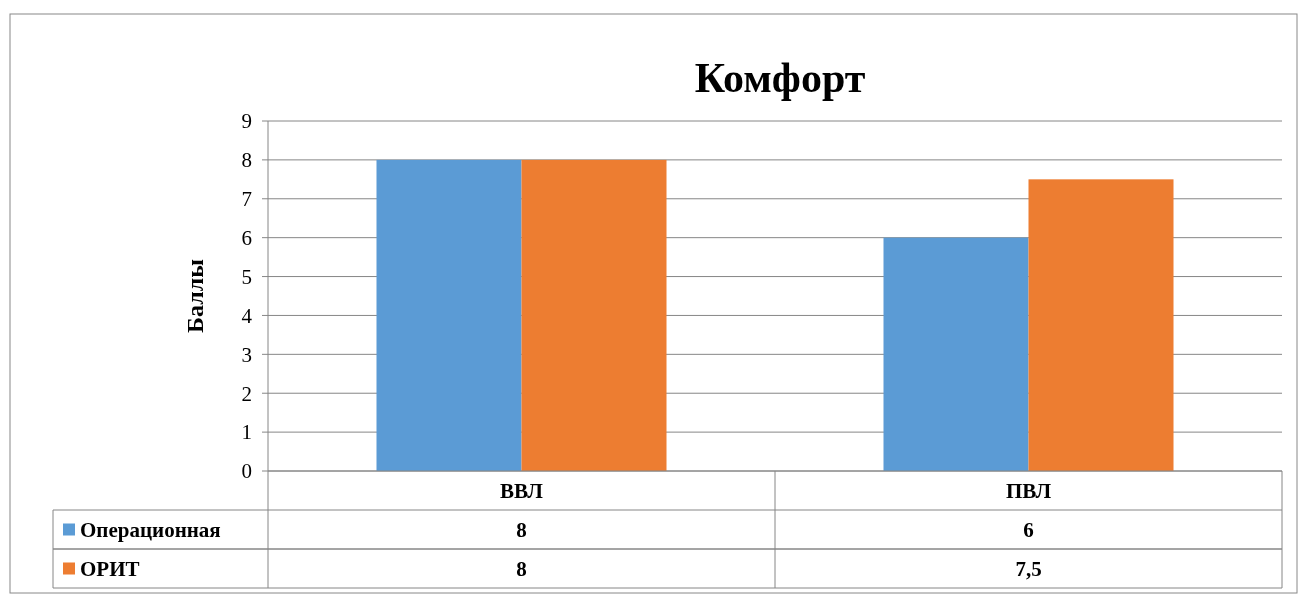  Describe the element at coordinates (246, 432) in the screenshot. I see `y-tick-label: 1` at that location.